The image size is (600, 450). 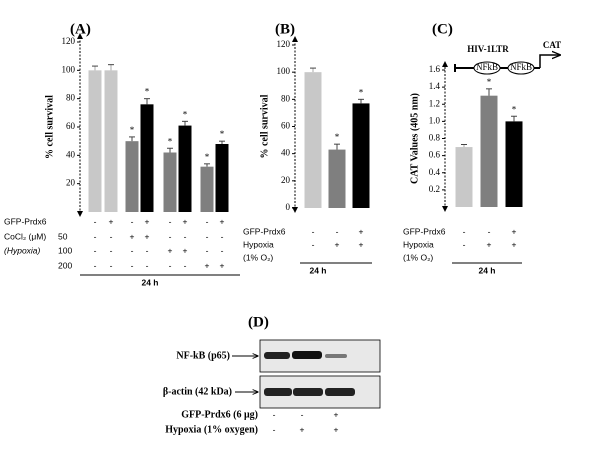 I want to click on y-tick-label: 1.2, so click(x=434, y=103).